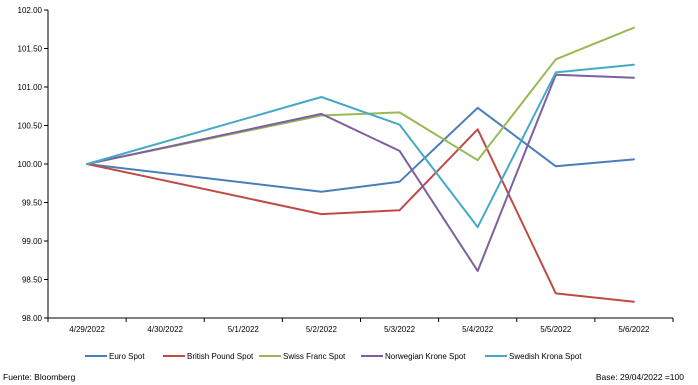 This screenshot has width=698, height=385. What do you see at coordinates (127, 356) in the screenshot?
I see `legend-label: Euro Spot` at bounding box center [127, 356].